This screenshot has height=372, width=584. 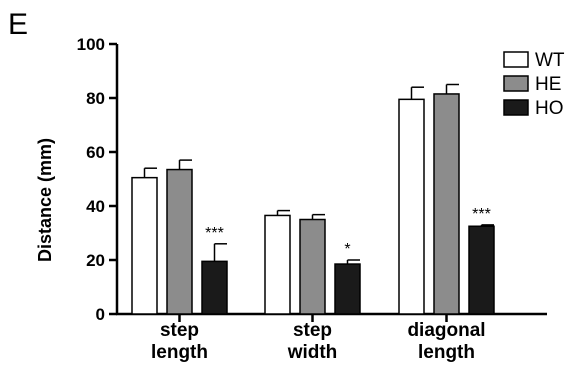 What do you see at coordinates (549, 108) in the screenshot?
I see `legend-label-ho: HO` at bounding box center [549, 108].